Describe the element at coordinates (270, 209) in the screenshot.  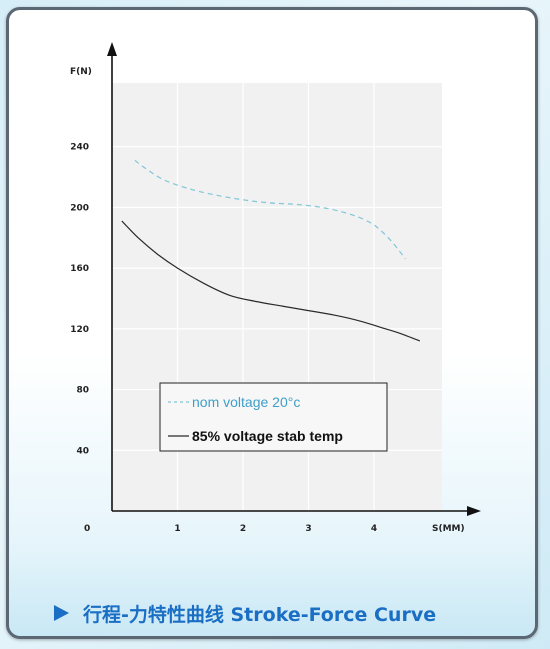
I see `series-nom-voltage-line` at that location.